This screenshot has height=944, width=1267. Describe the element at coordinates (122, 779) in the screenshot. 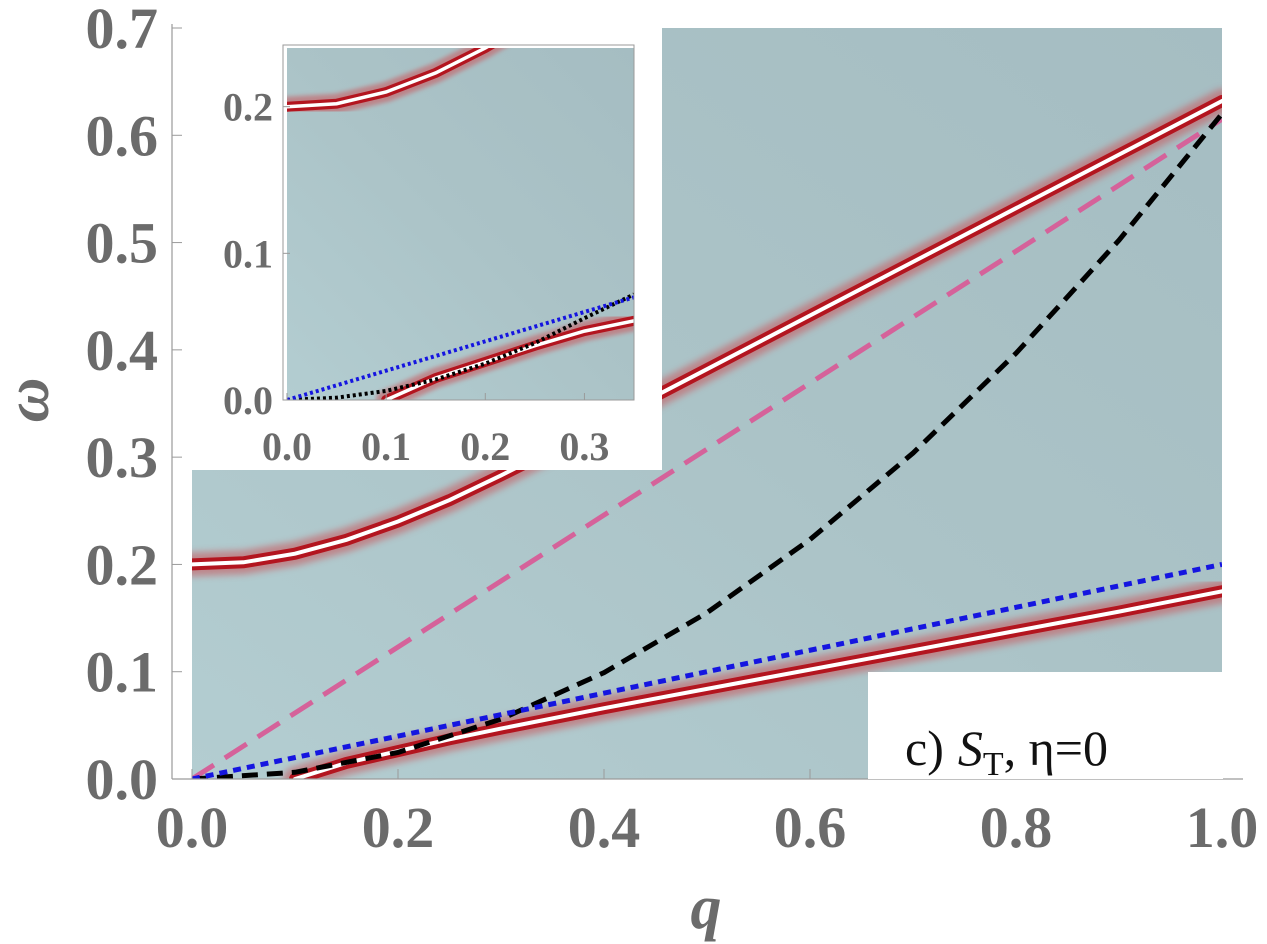

I see `main-ytick-label: 0.0` at that location.